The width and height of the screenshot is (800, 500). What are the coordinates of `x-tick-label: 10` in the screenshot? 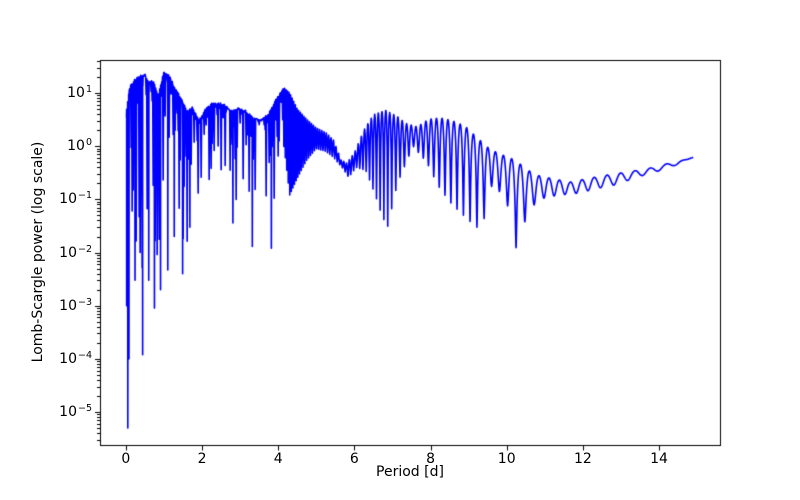 It's located at (506, 459).